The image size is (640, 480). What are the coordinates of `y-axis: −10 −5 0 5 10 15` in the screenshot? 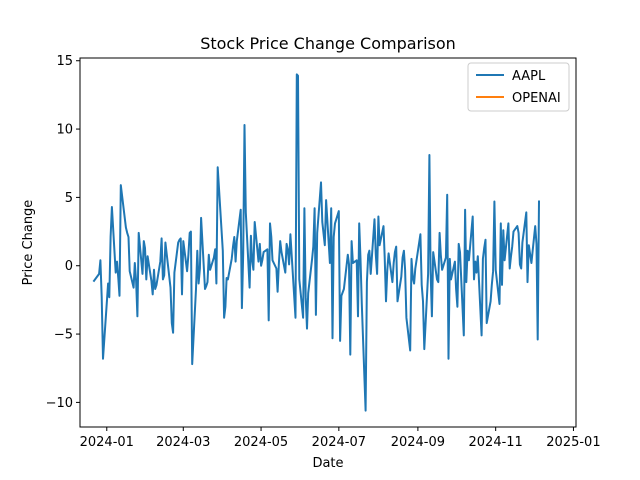 It's located at (63, 232).